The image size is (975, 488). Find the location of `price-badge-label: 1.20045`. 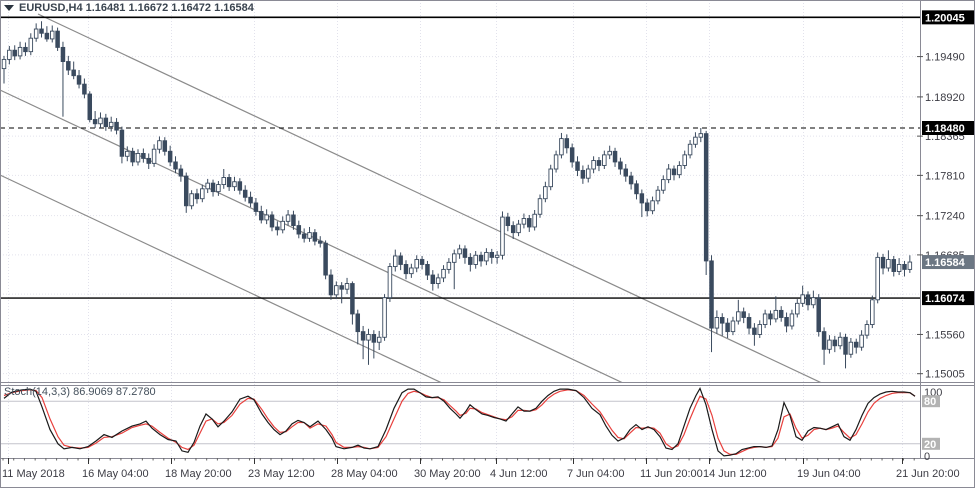

price-badge-label: 1.20045 is located at coordinates (945, 18).